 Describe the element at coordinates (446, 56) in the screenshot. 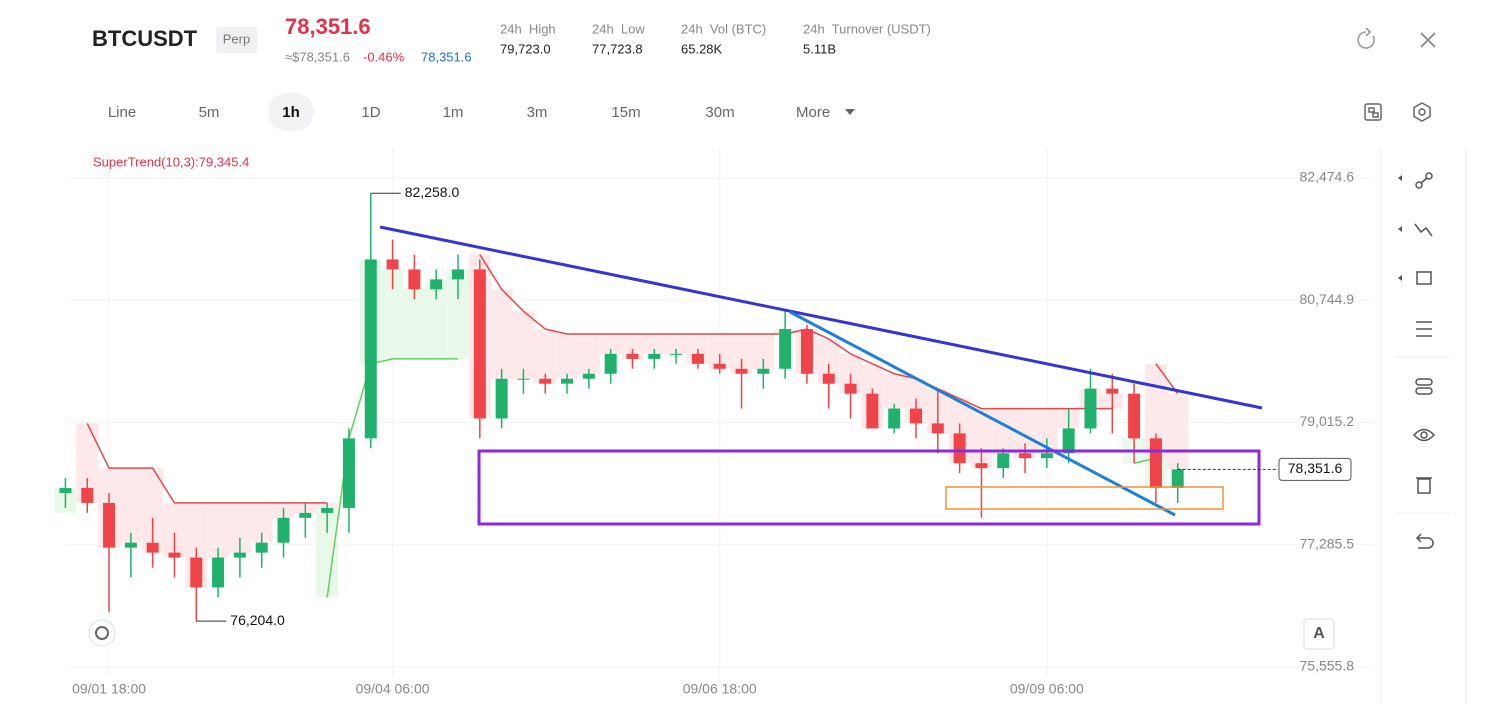

I see `mark-price: 78,351.6` at that location.